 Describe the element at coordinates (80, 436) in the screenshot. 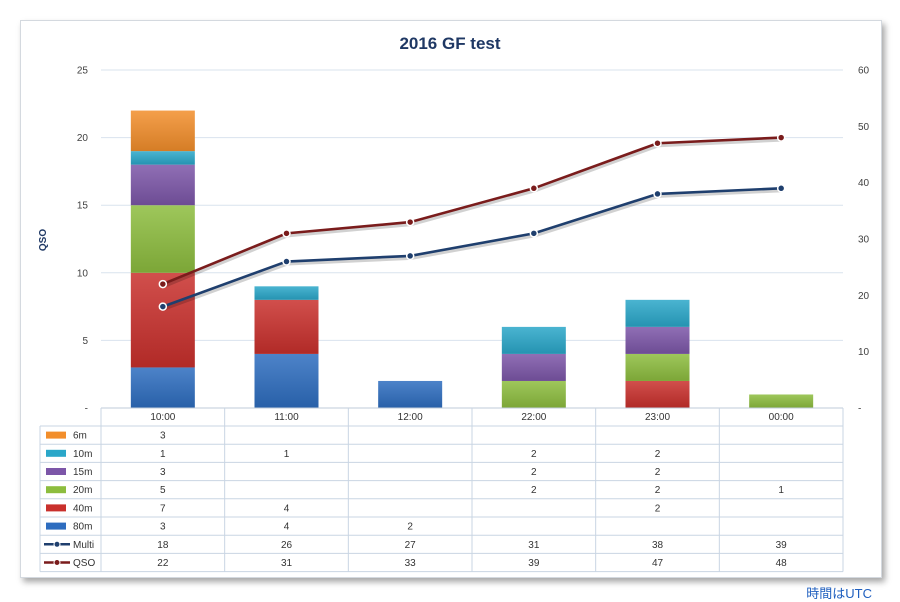

I see `legend-label-6m: 6m` at that location.